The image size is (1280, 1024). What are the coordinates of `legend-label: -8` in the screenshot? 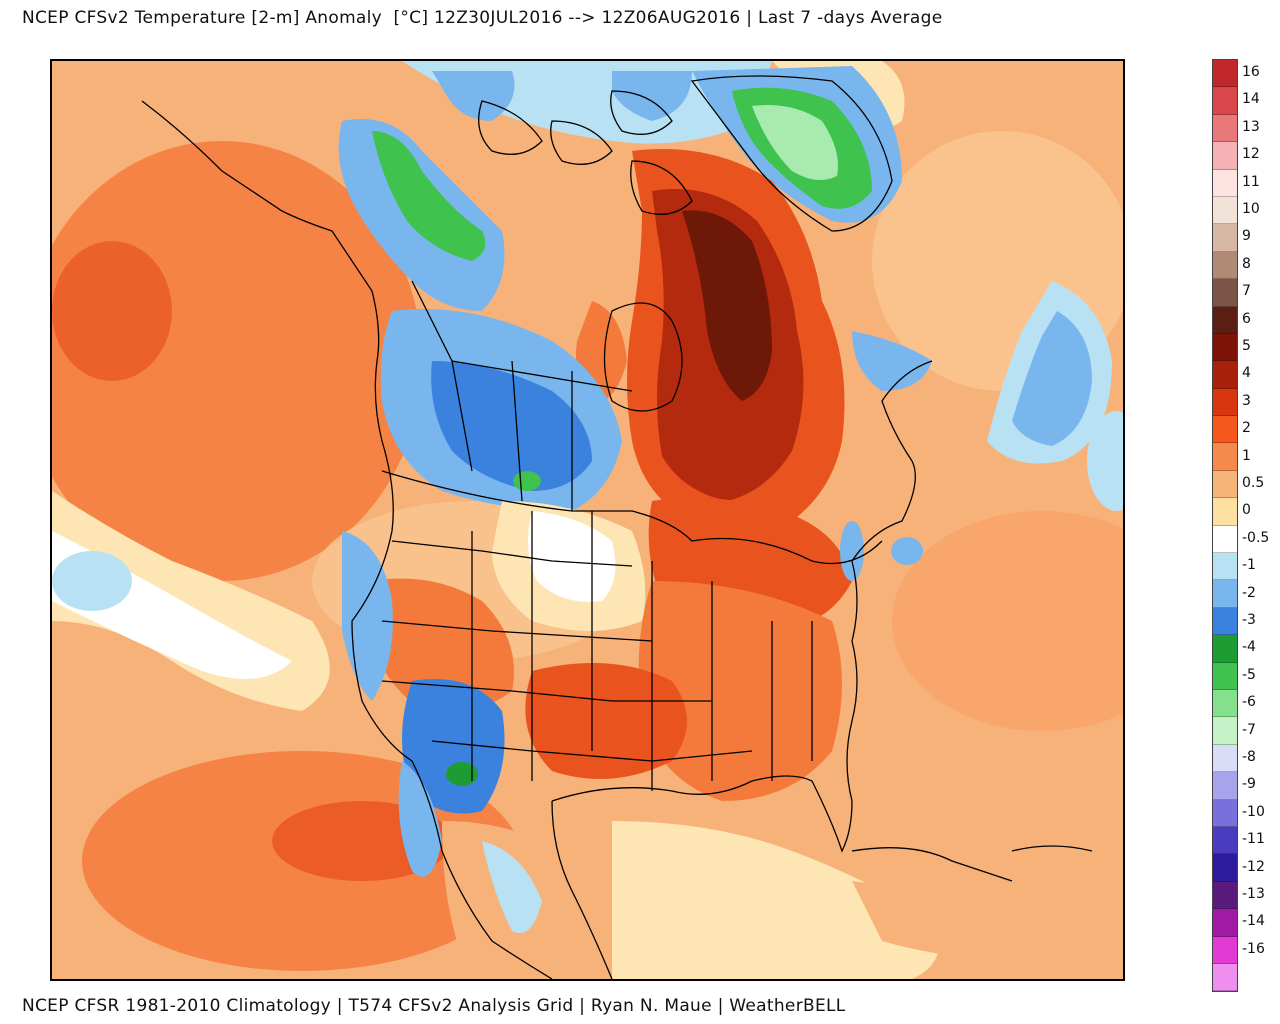 It's located at (1249, 757).